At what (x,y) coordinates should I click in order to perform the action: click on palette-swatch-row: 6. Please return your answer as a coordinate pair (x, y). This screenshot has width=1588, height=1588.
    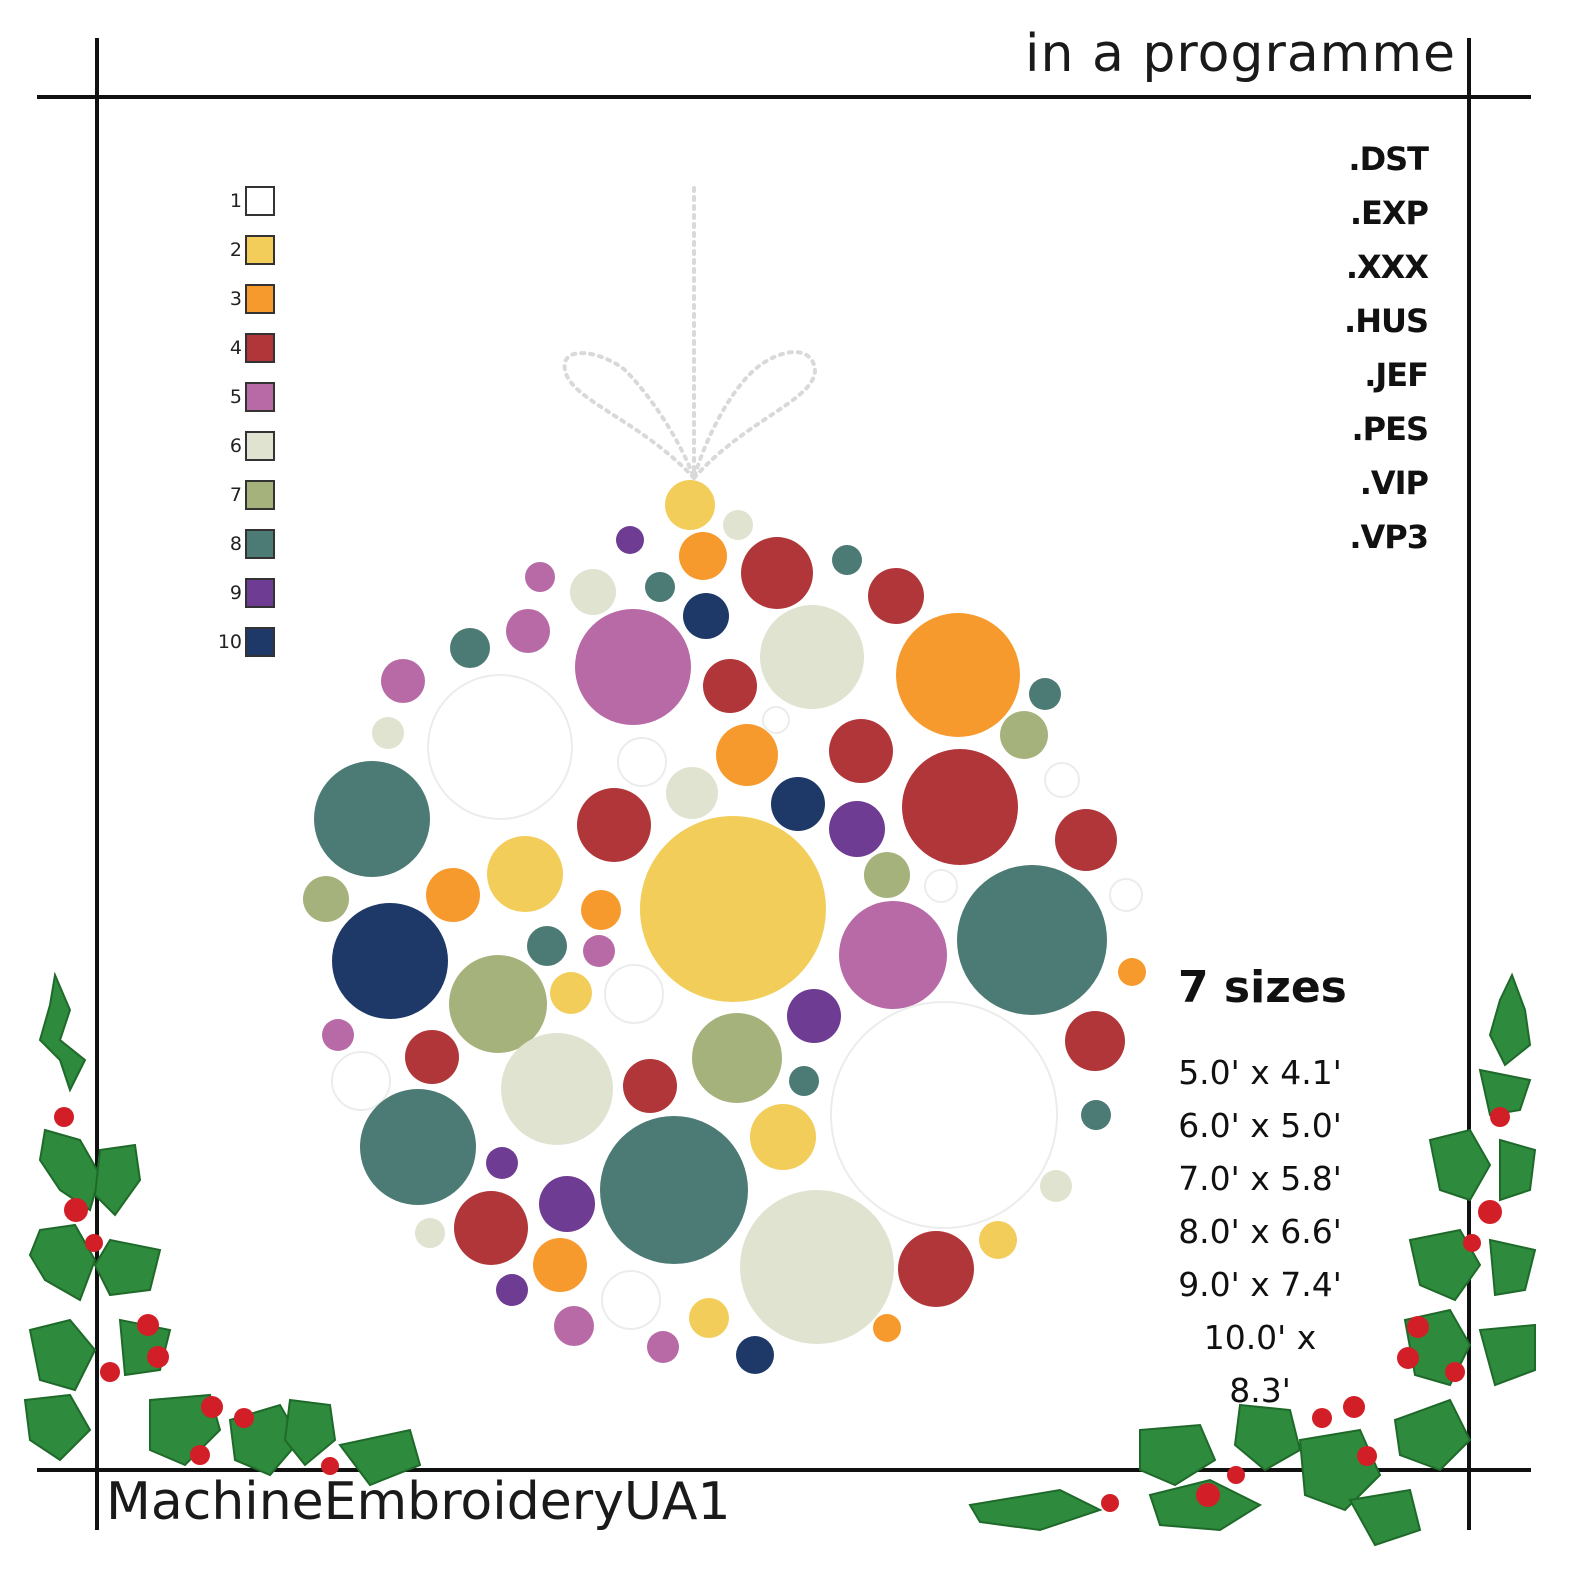
    Looking at the image, I should click on (243, 445).